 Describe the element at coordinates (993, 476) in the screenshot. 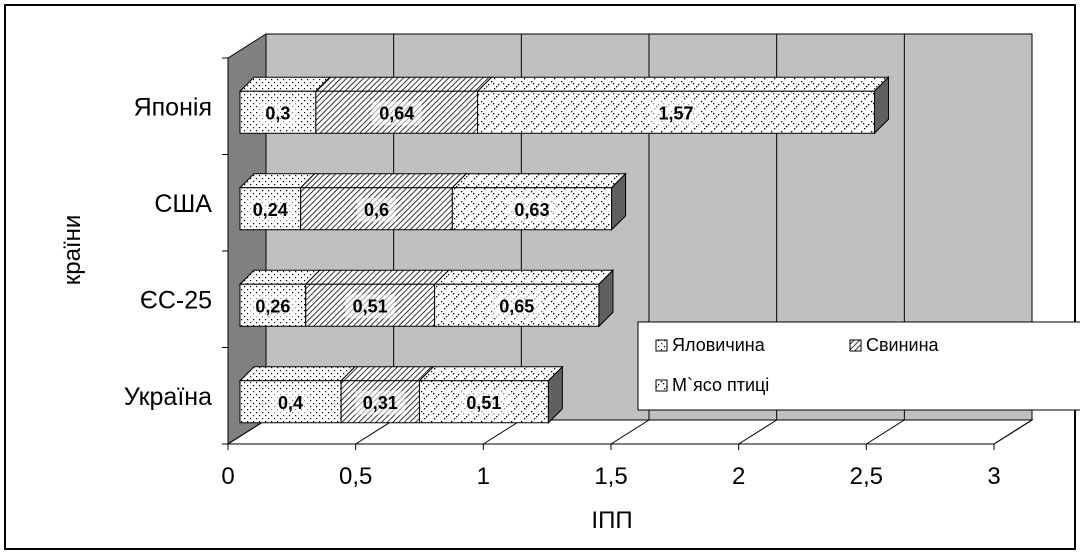

I see `x-tick-label: 3` at that location.